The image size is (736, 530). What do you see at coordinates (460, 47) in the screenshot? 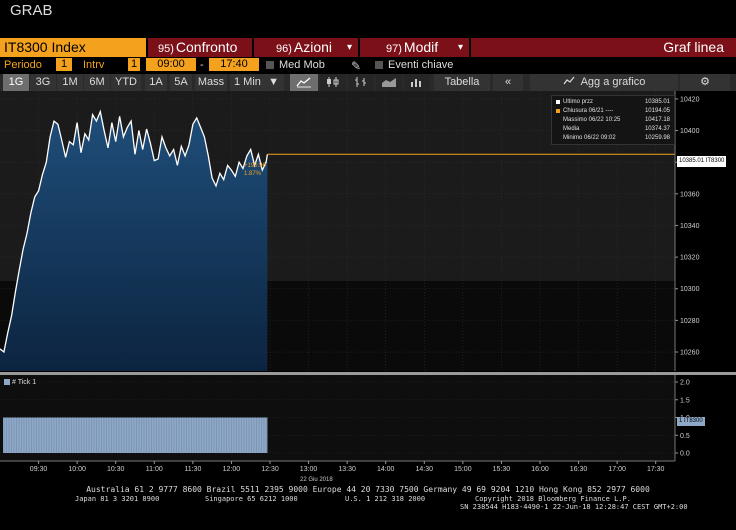
I see `chevron-down-icon: ▾` at bounding box center [460, 47].